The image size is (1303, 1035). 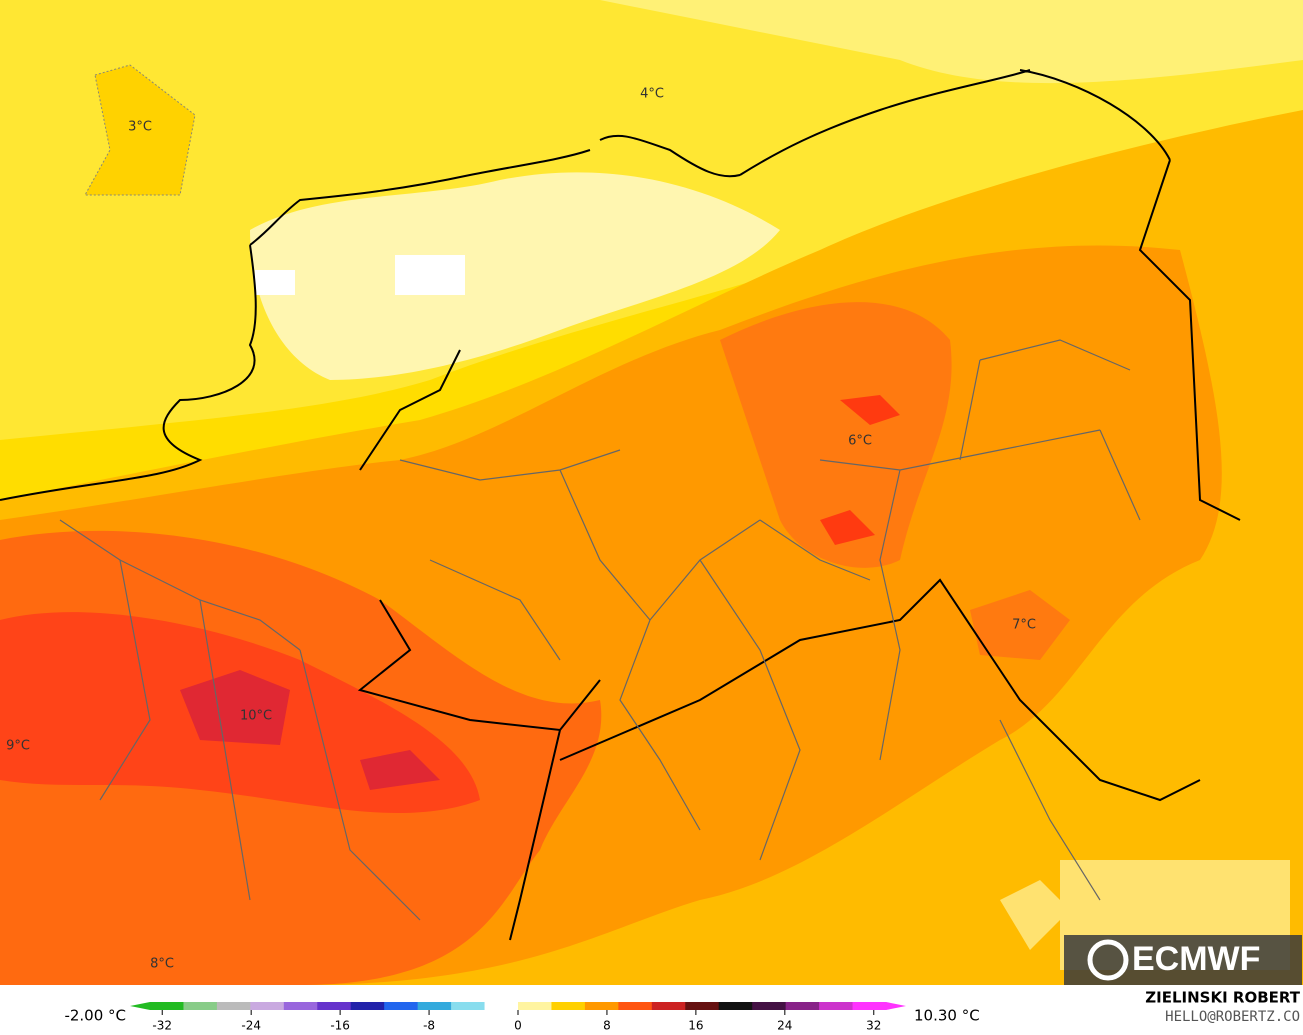 What do you see at coordinates (860, 441) in the screenshot?
I see `contour-label: 6°C` at bounding box center [860, 441].